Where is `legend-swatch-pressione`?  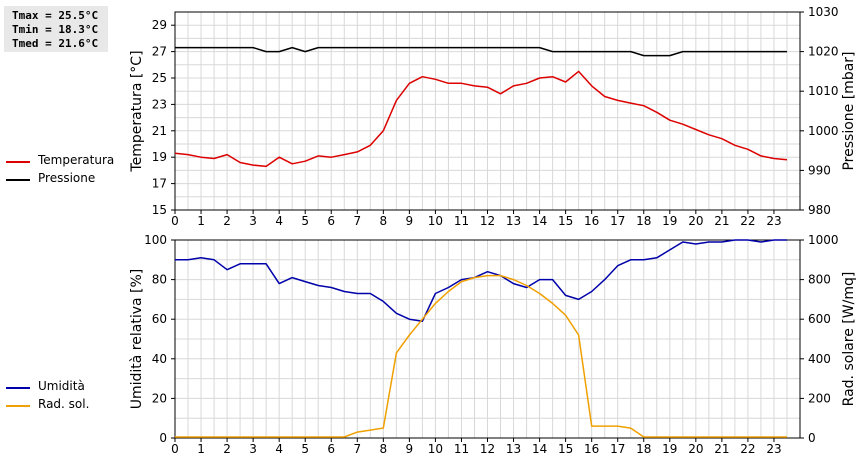
legend-swatch-pressione is located at coordinates (18, 180).